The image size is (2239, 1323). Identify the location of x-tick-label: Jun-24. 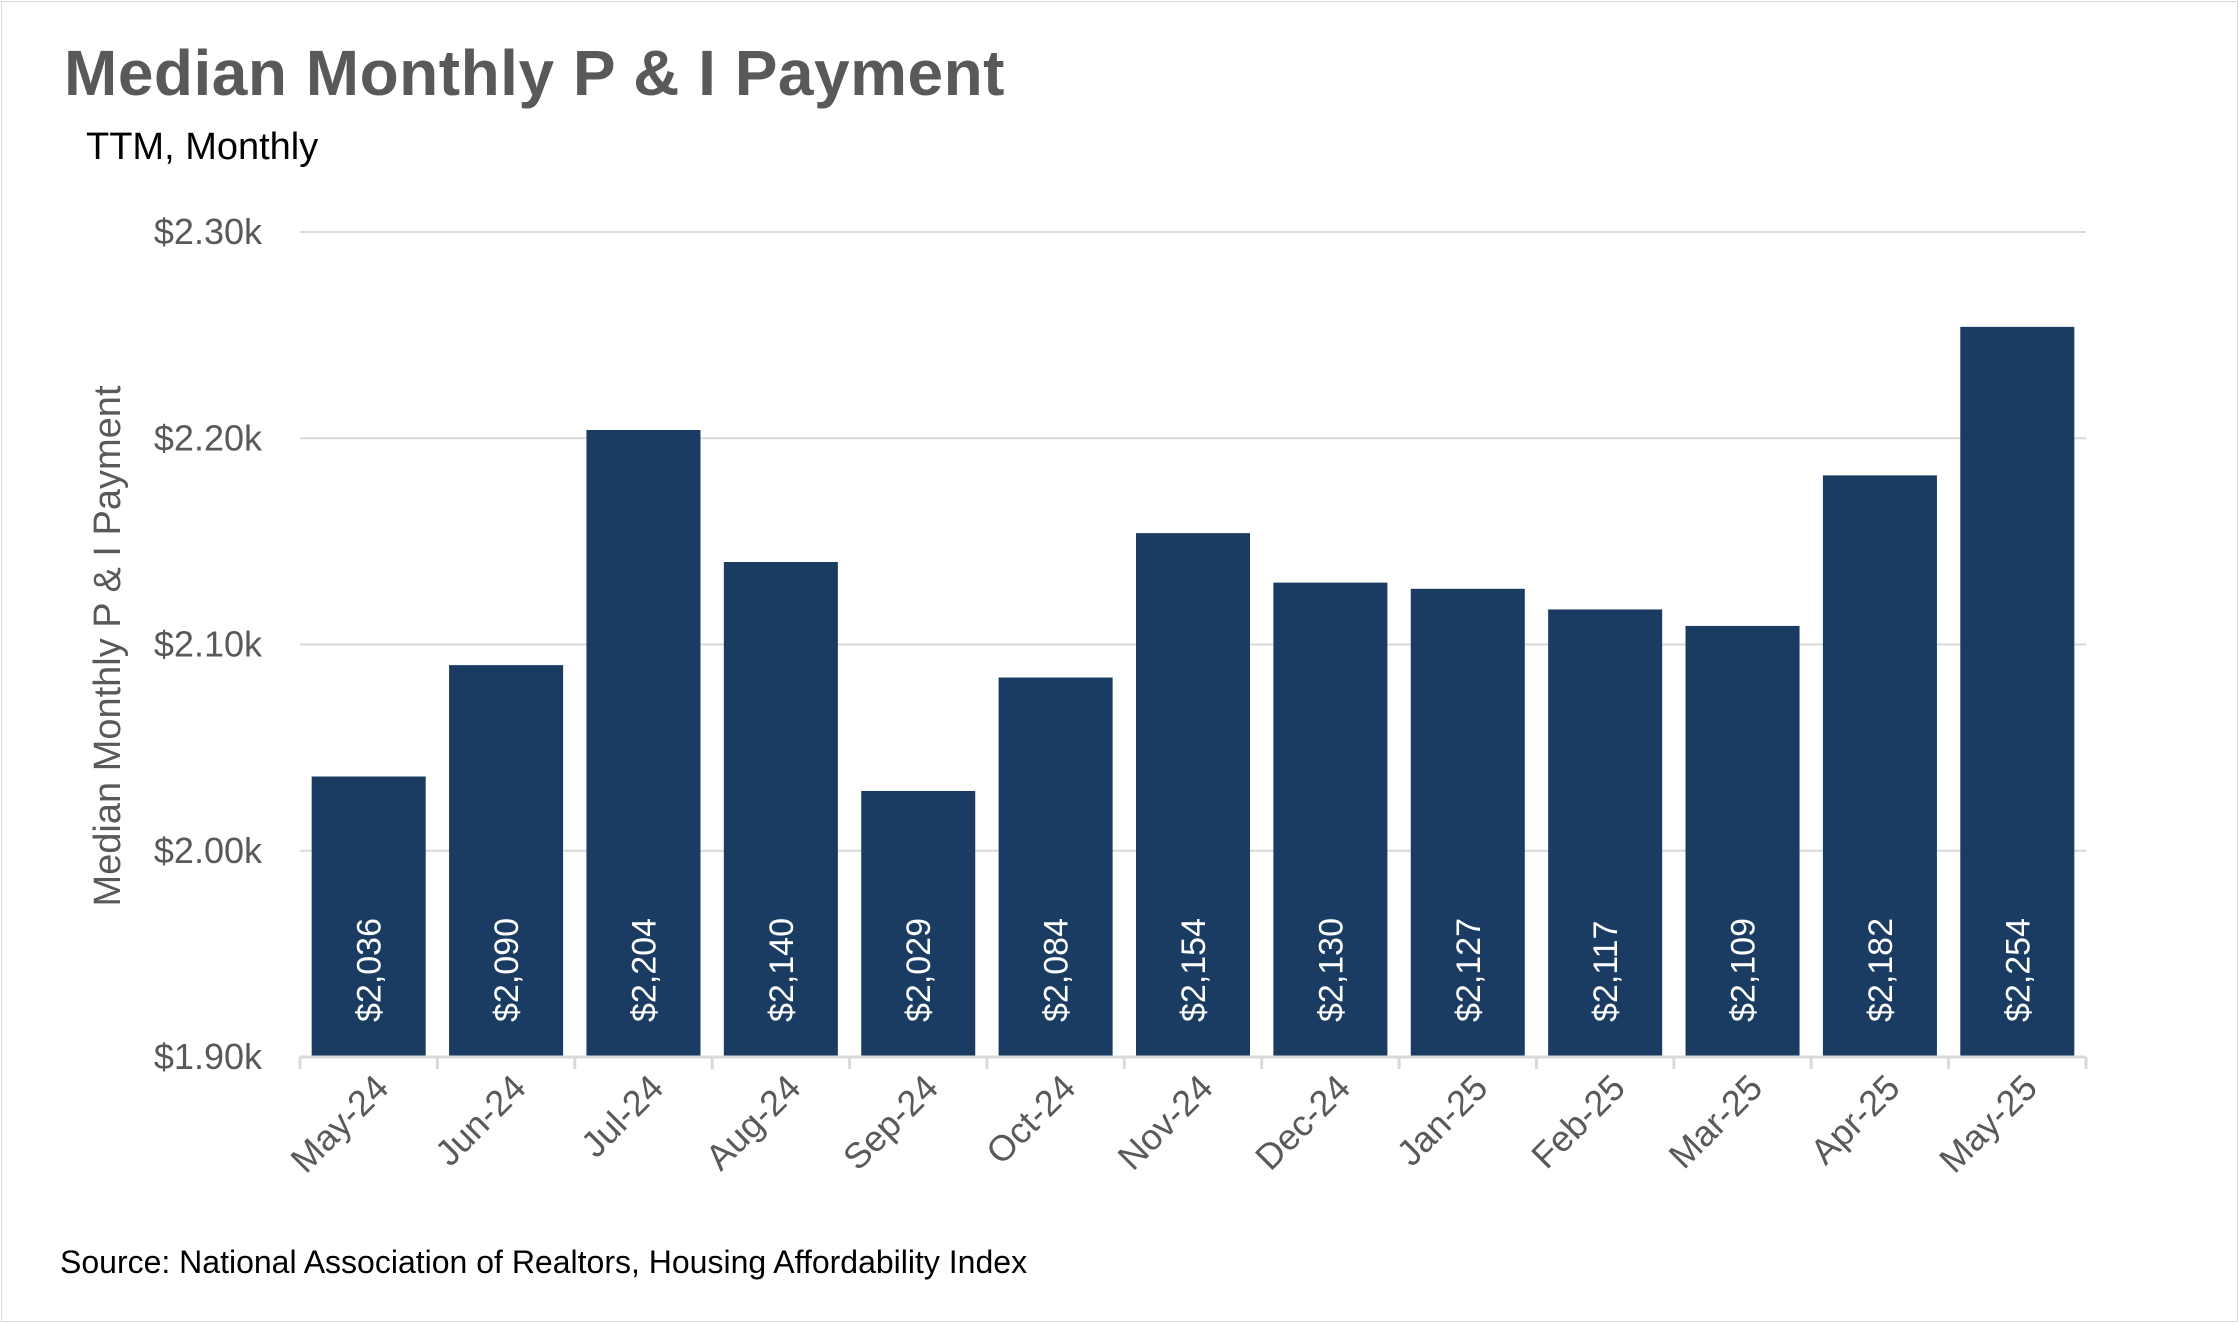
(480, 1120).